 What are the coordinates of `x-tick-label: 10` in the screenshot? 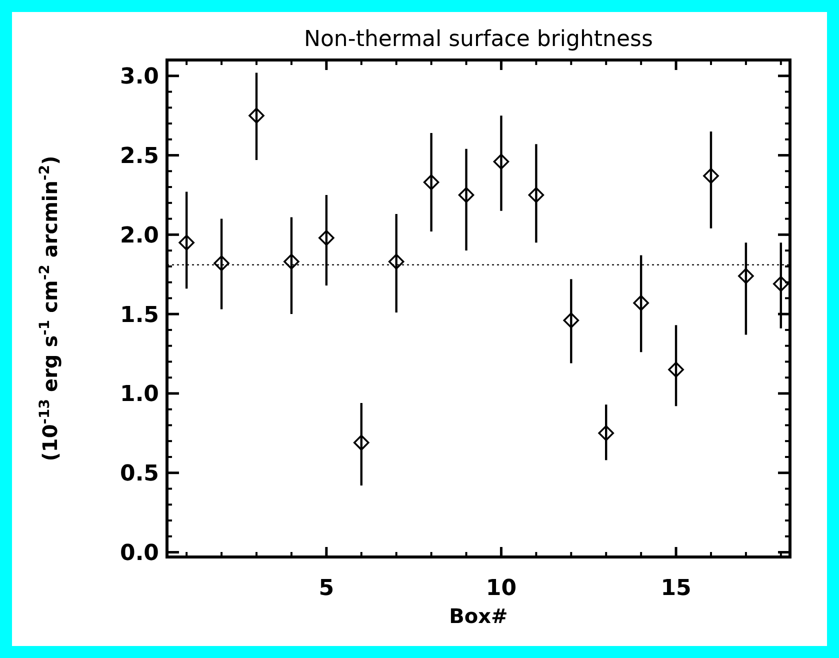 It's located at (501, 588).